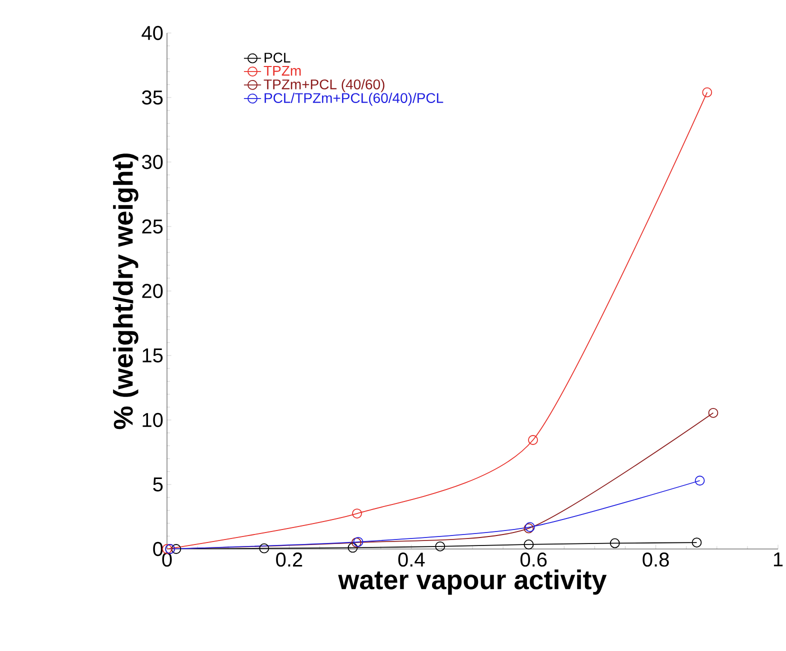 This screenshot has height=651, width=786. Describe the element at coordinates (152, 226) in the screenshot. I see `y-tick-label: 25` at that location.